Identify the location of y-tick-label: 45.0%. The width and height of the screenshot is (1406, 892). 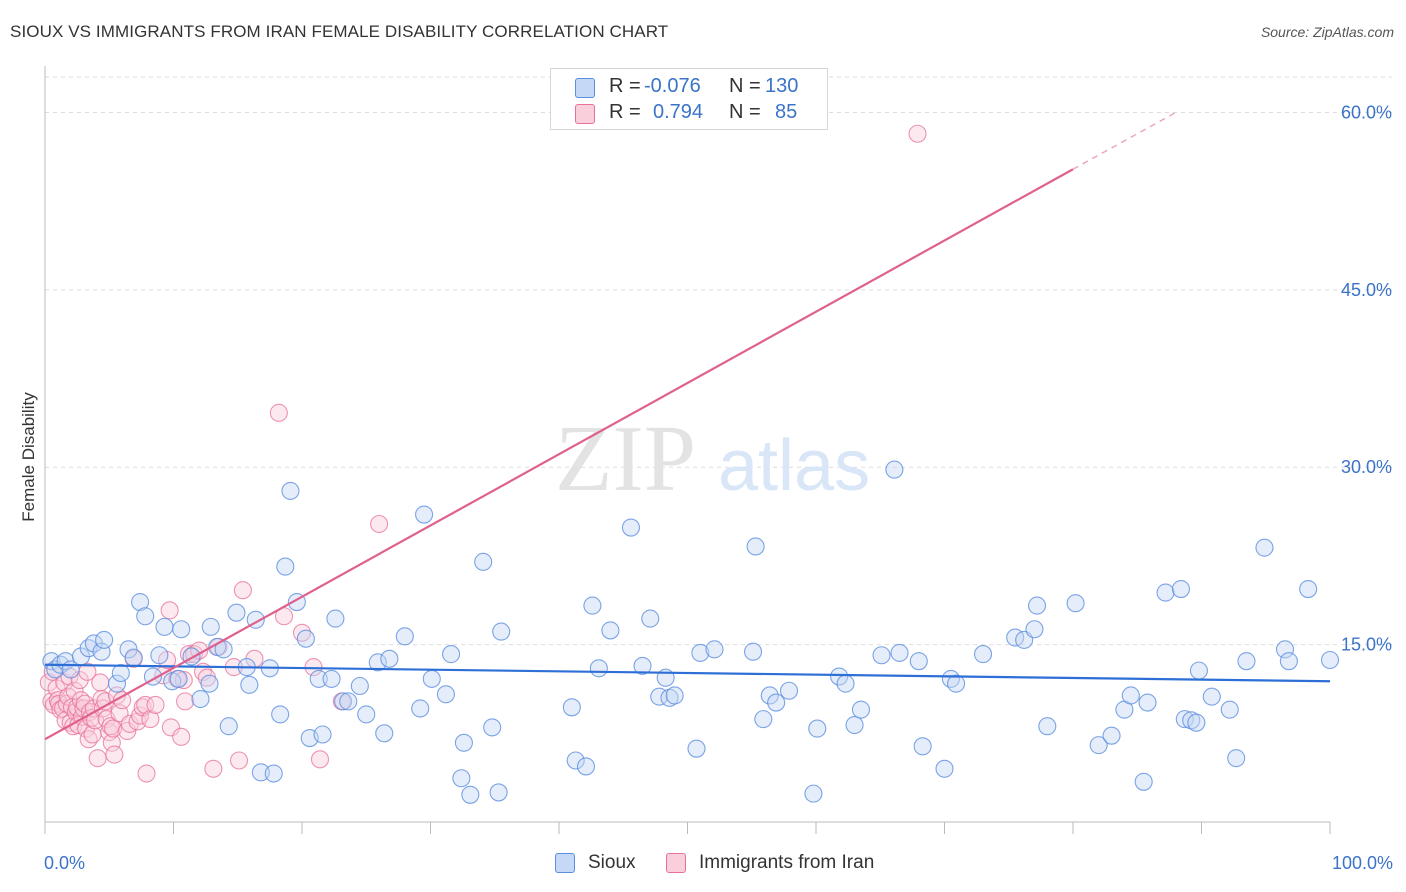
(1366, 290).